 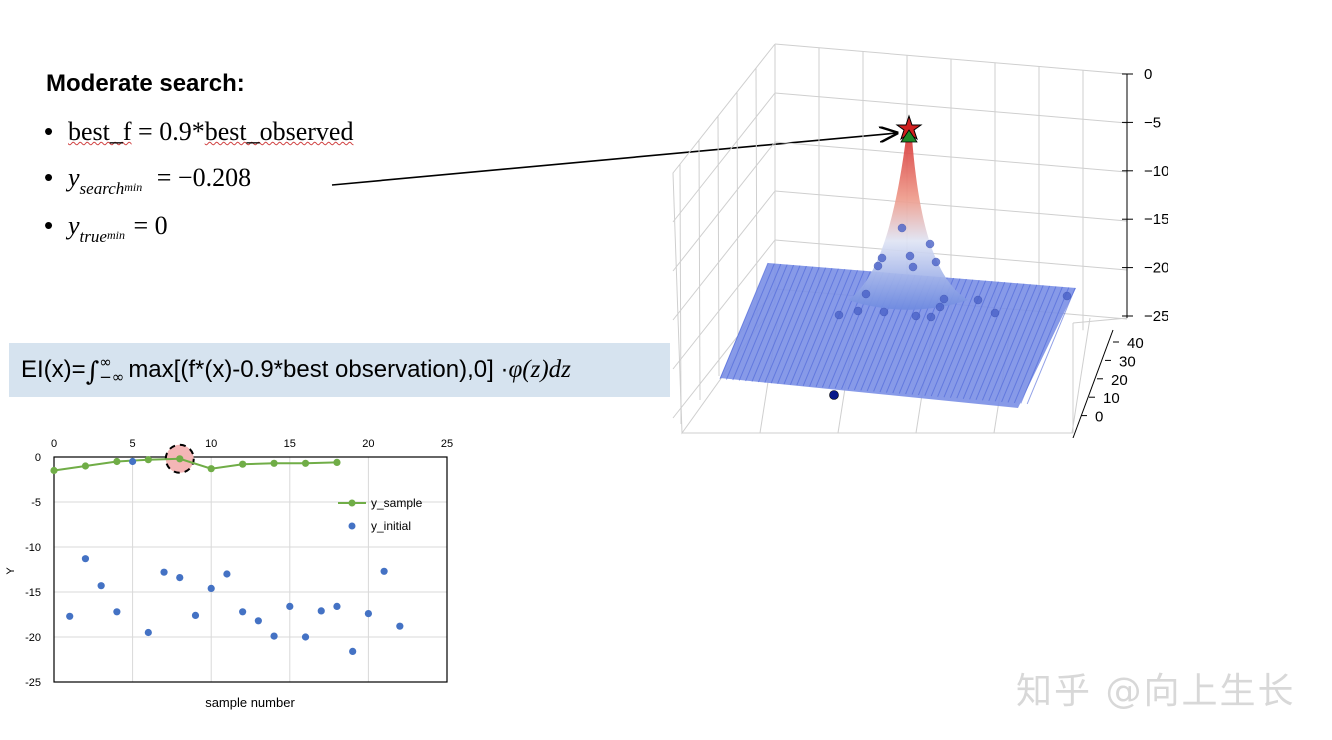 What do you see at coordinates (279, 131) in the screenshot?
I see `best-observed-term: best_observed` at bounding box center [279, 131].